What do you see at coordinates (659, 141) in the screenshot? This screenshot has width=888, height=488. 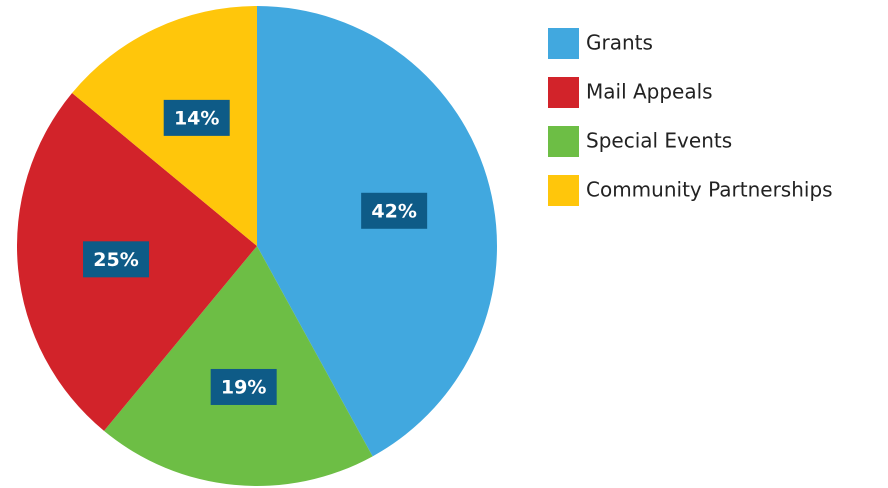 I see `legend-label: Special Events` at bounding box center [659, 141].